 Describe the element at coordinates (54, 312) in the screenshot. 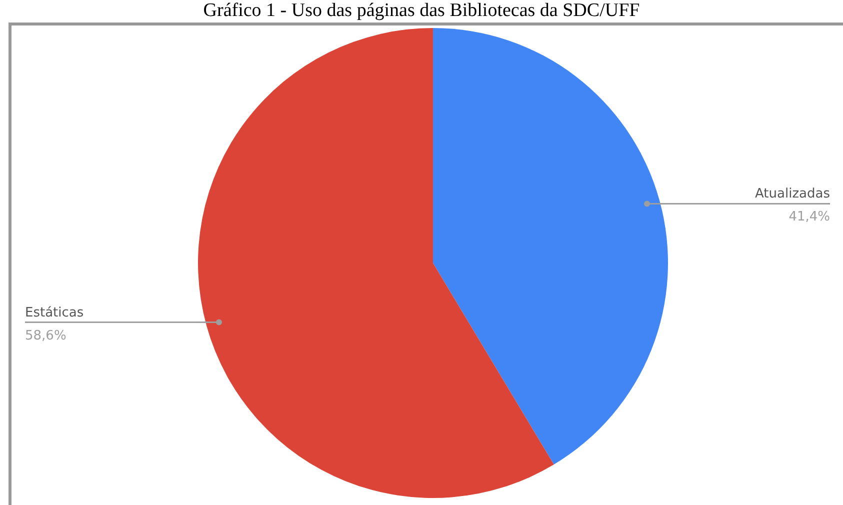

I see `slice-label: Estáticas` at that location.